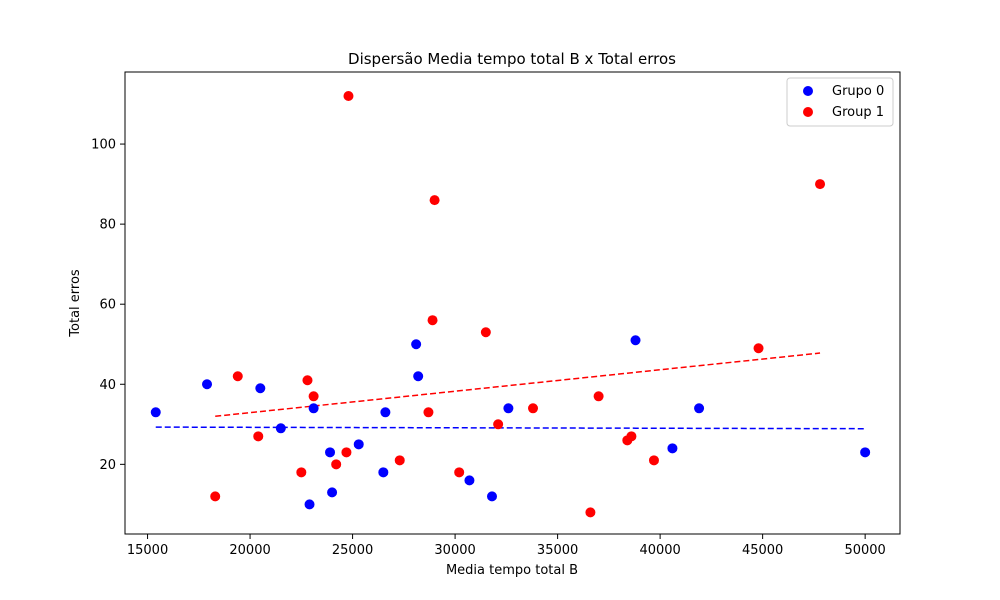  What do you see at coordinates (659, 550) in the screenshot?
I see `x-tick-label: 40000` at bounding box center [659, 550].